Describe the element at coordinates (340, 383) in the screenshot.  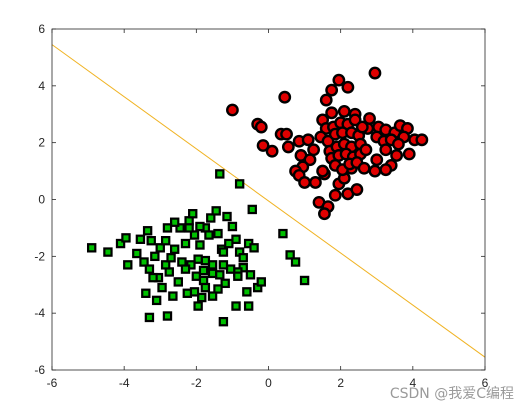
I see `x-tick-label: 2` at that location.